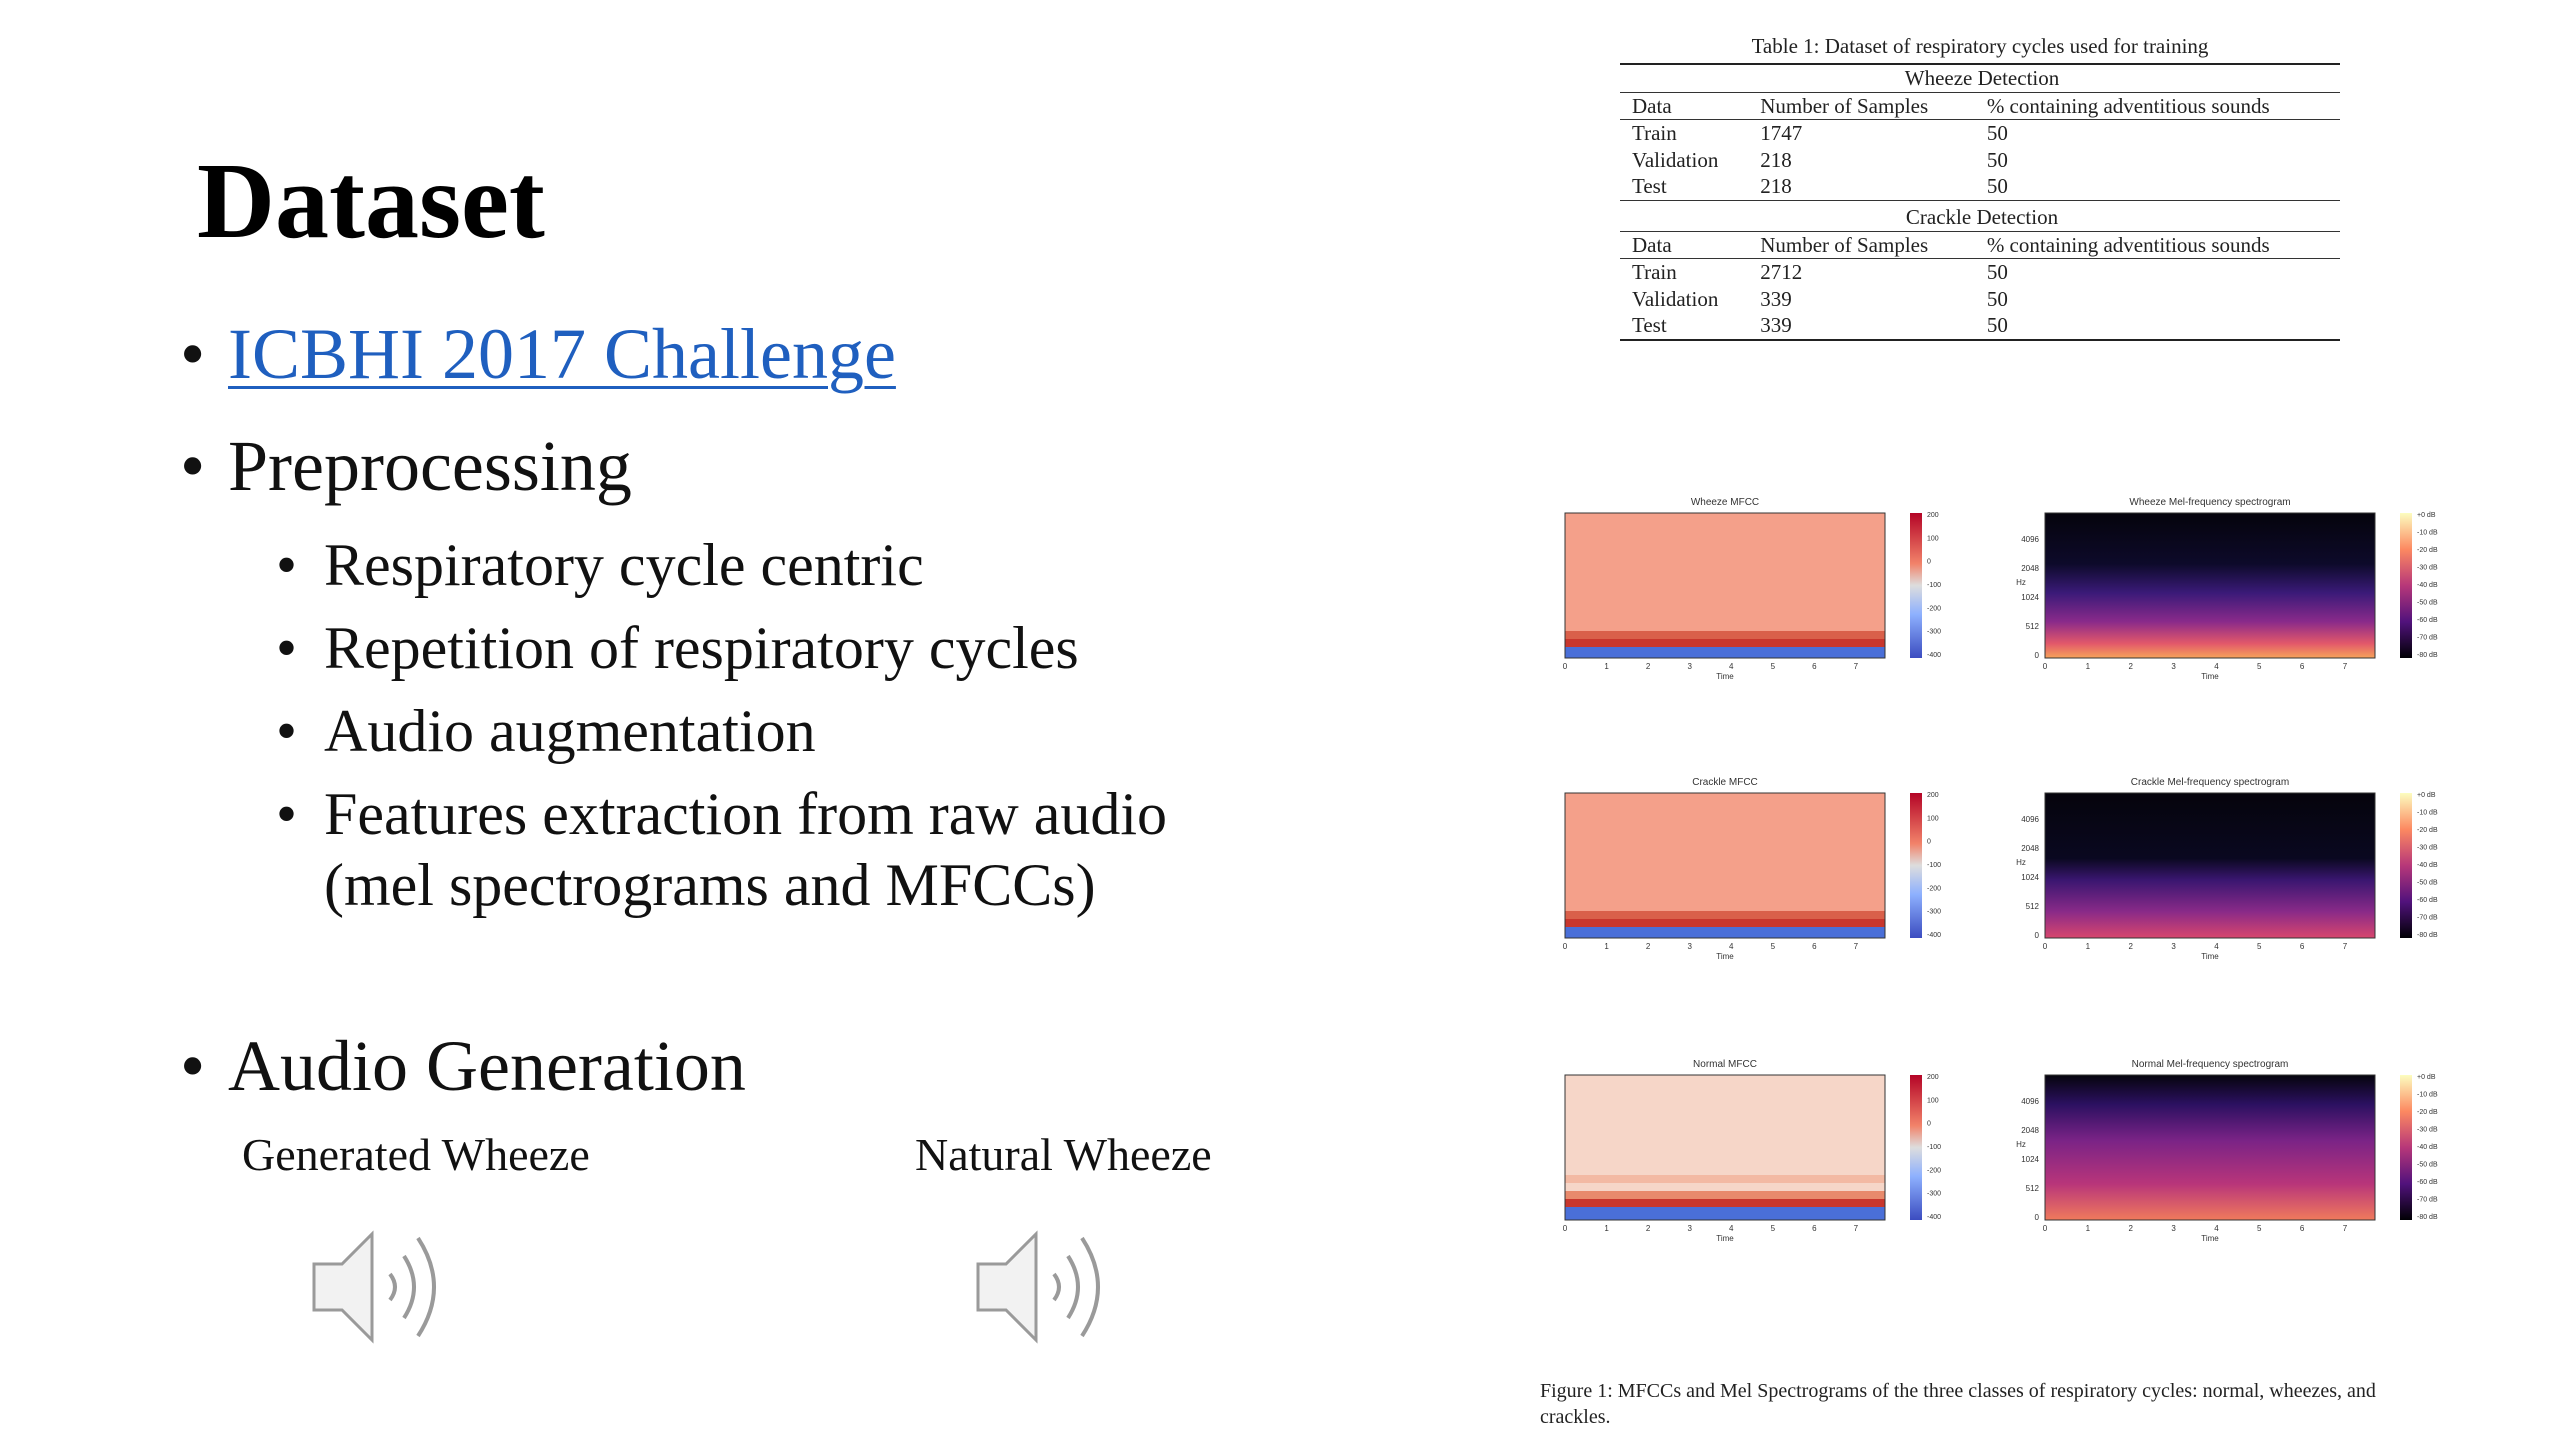  Describe the element at coordinates (710, 884) in the screenshot. I see `sub-bullet-4-continuation: (mel spectrograms and MFCCs)` at that location.